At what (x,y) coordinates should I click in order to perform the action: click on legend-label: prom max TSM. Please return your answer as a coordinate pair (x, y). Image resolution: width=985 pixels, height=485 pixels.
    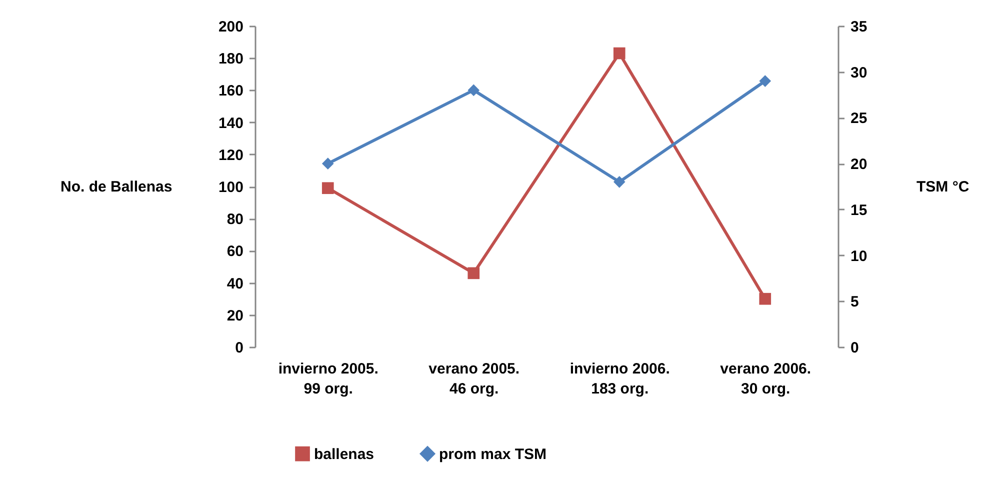
    Looking at the image, I should click on (493, 454).